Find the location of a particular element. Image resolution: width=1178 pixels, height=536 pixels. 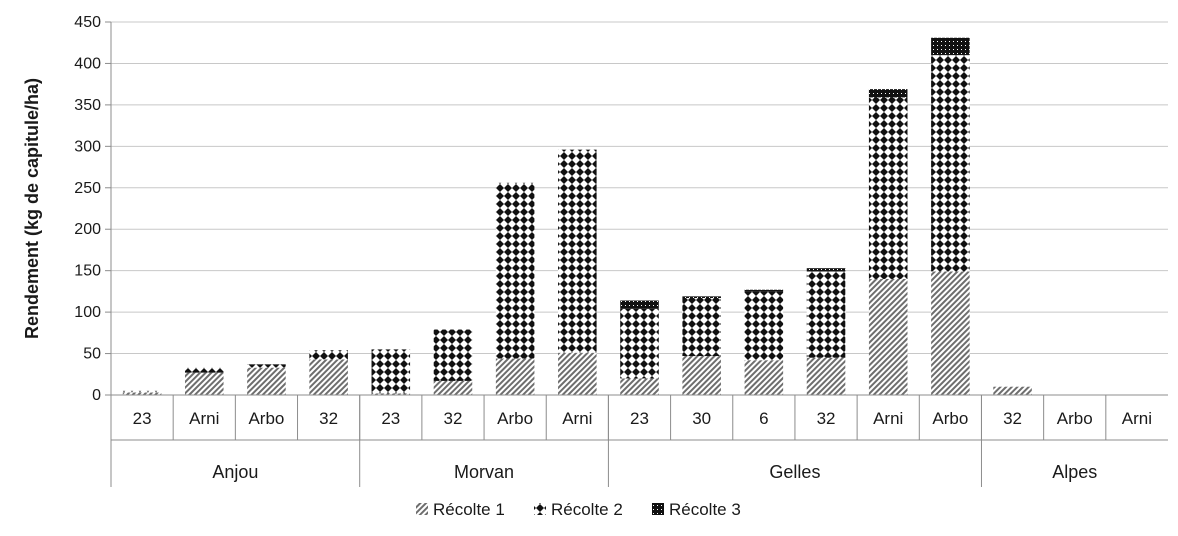

y-tick-label: 150 is located at coordinates (87, 271).